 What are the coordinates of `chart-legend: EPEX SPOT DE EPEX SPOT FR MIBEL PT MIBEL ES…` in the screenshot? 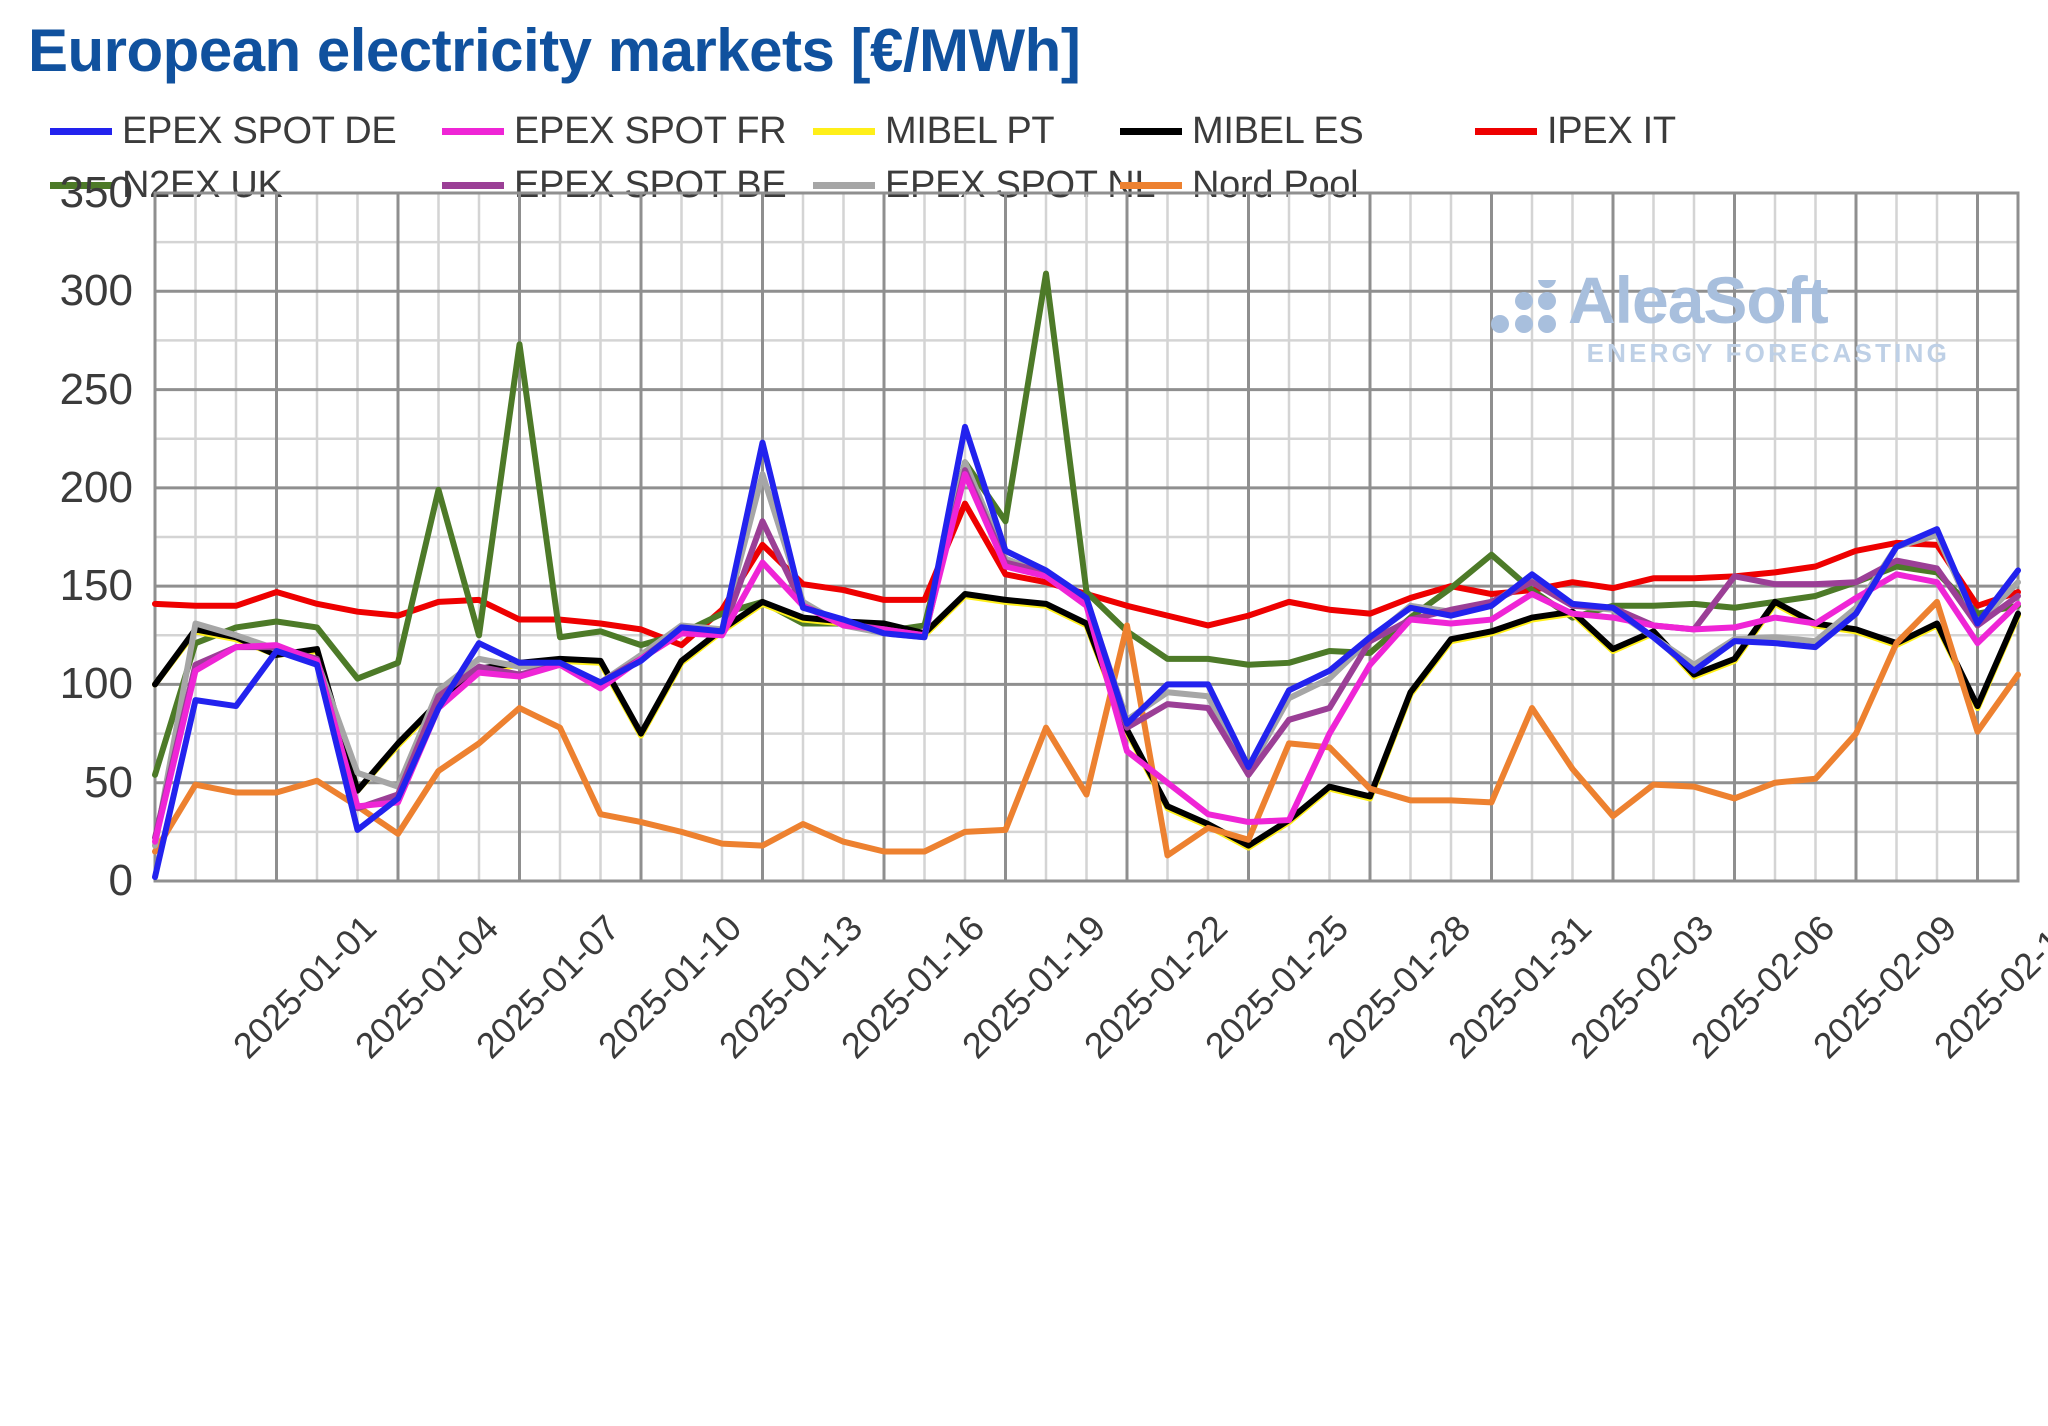 It's located at (900, 164).